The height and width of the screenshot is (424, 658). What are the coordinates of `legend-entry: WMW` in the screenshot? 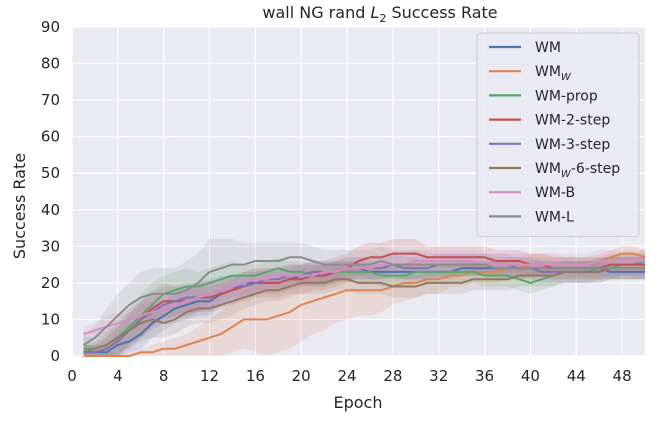 It's located at (553, 73).